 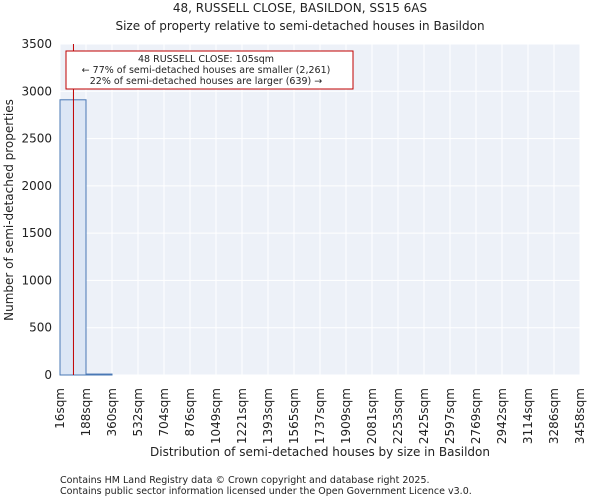 I want to click on x-tick-label: 3286sqm, so click(x=554, y=416).